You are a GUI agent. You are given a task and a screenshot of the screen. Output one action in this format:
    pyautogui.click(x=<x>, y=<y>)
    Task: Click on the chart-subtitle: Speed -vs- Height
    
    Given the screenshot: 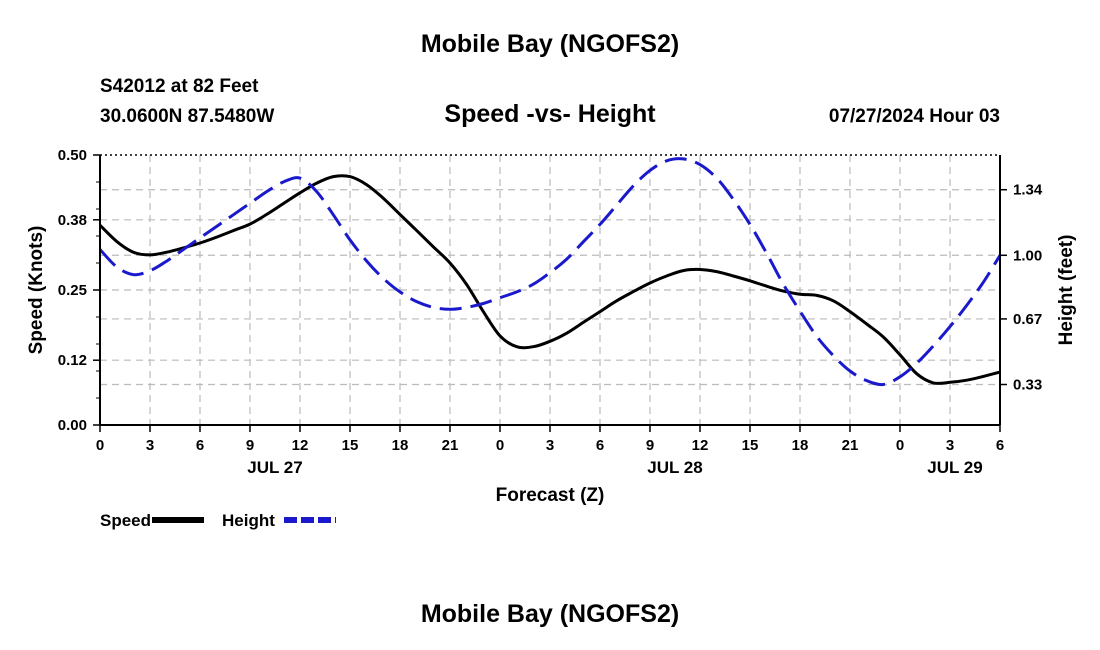 What is the action you would take?
    pyautogui.click(x=550, y=114)
    